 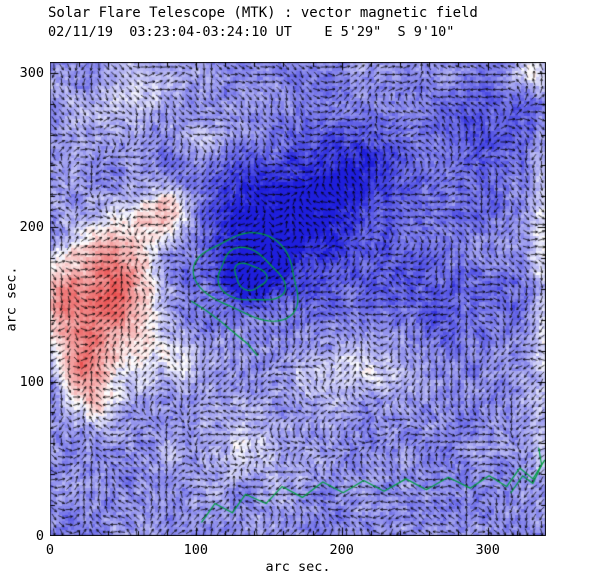 I want to click on x-axis-label: arc sec., so click(x=298, y=567).